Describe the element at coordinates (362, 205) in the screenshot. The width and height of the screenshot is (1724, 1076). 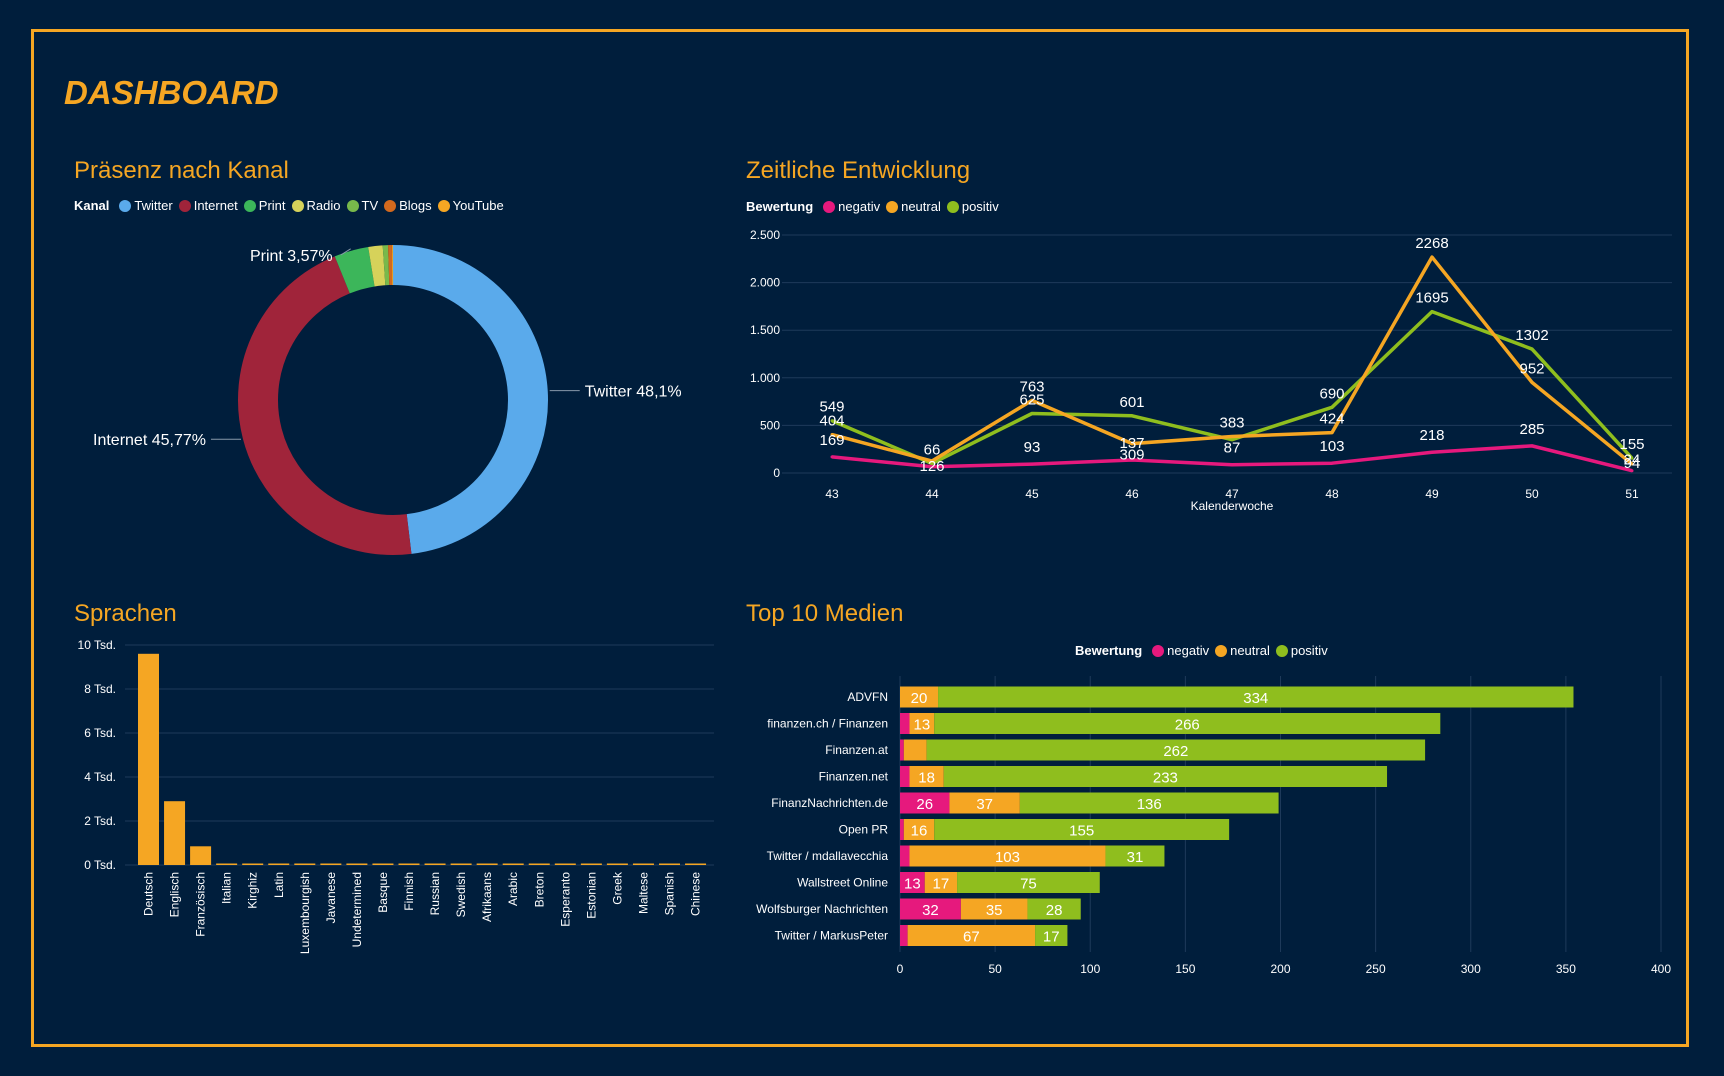
I see `legend-item-tv: TV` at that location.